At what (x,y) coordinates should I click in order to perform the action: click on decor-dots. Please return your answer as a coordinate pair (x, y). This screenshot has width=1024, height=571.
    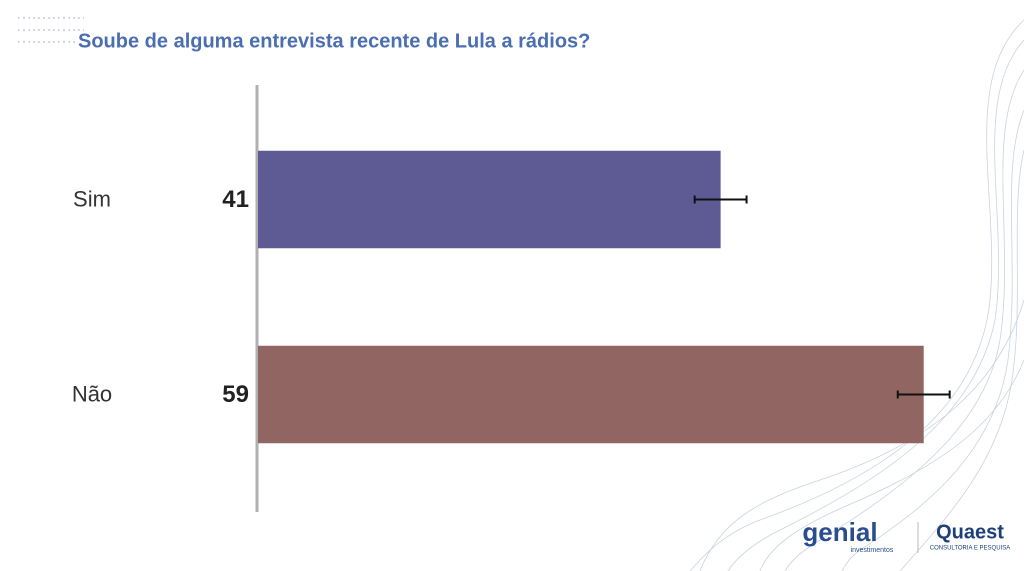
    Looking at the image, I should click on (51, 30).